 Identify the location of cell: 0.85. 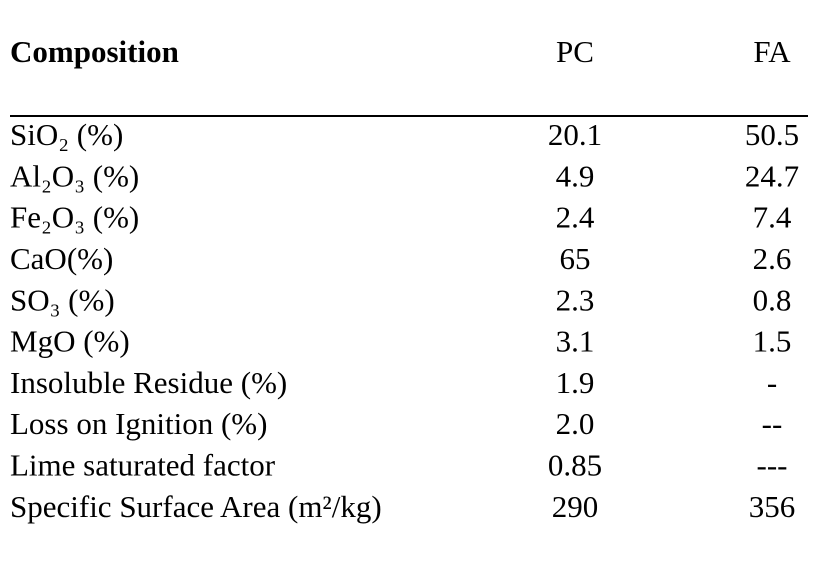
(575, 465).